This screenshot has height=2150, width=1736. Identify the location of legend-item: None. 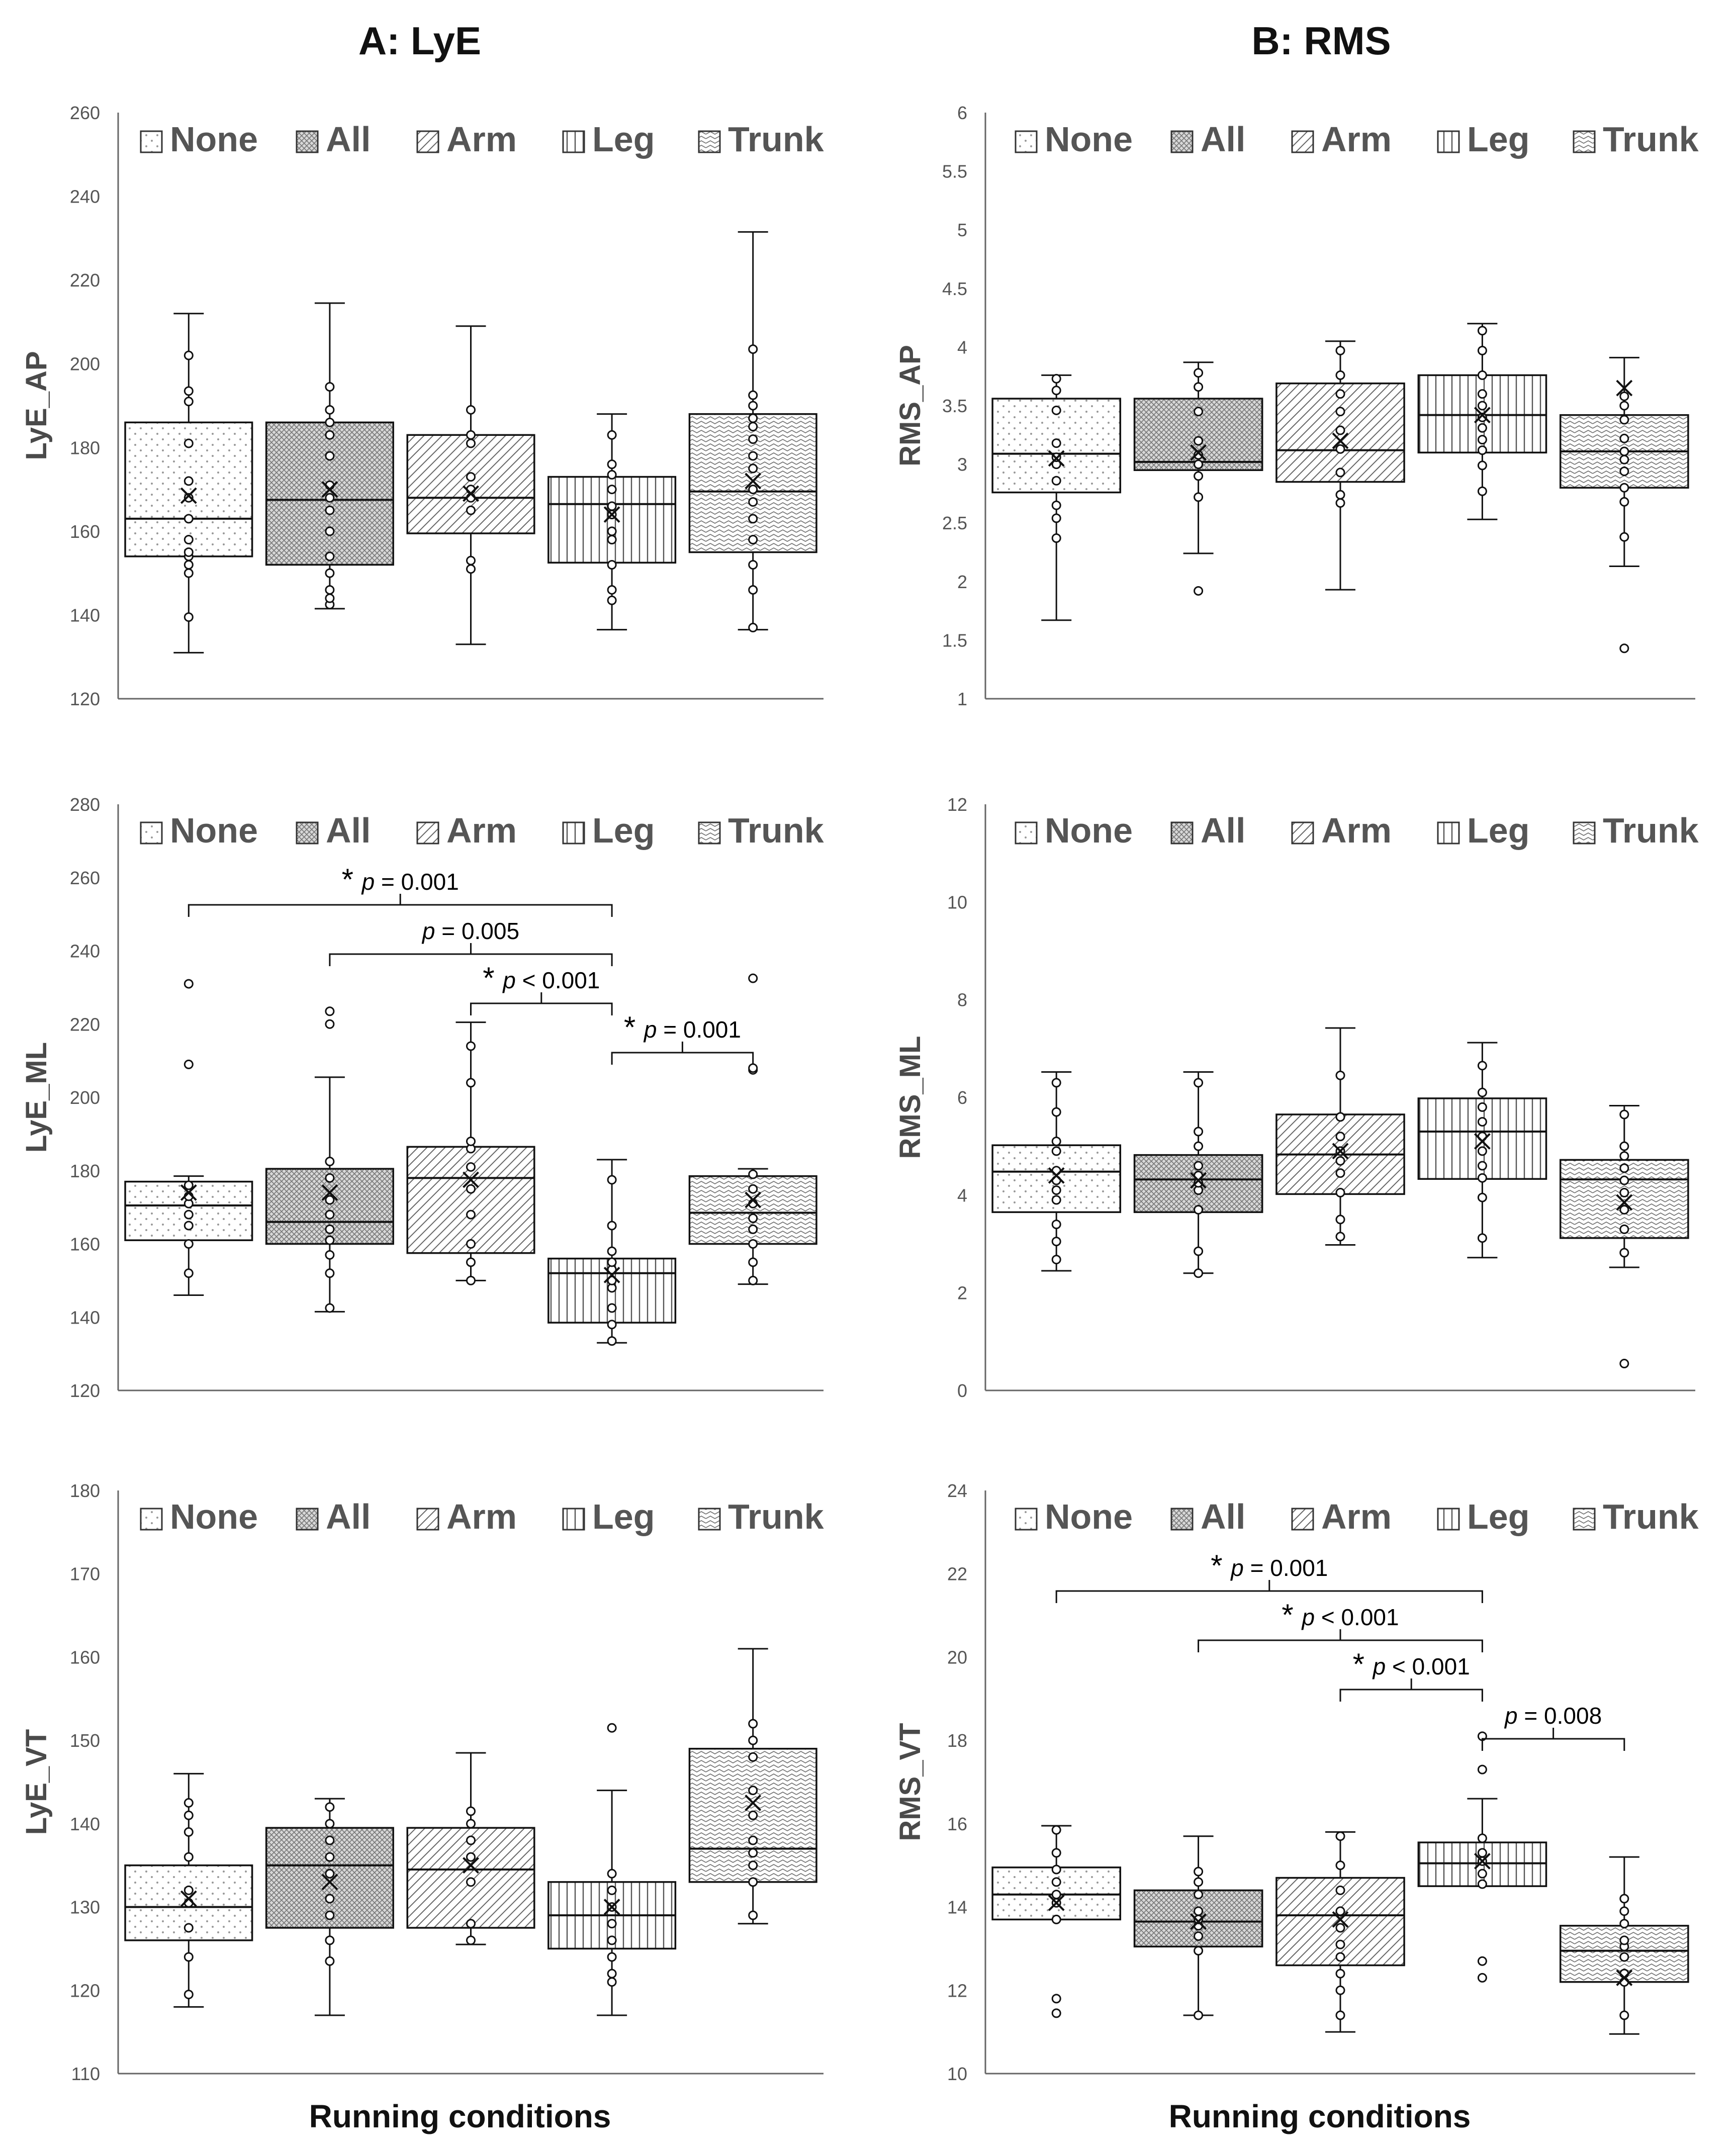
(214, 139).